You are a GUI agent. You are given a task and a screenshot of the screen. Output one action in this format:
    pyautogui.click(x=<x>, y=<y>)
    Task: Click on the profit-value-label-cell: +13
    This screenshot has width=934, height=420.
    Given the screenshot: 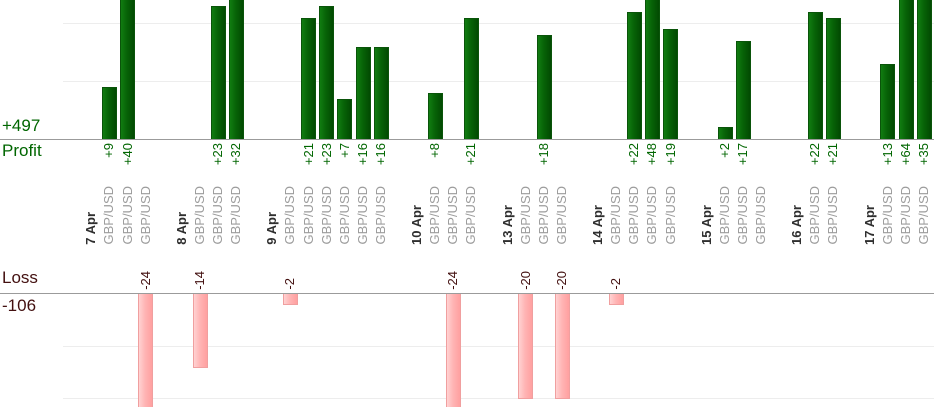 What is the action you would take?
    pyautogui.click(x=887, y=166)
    